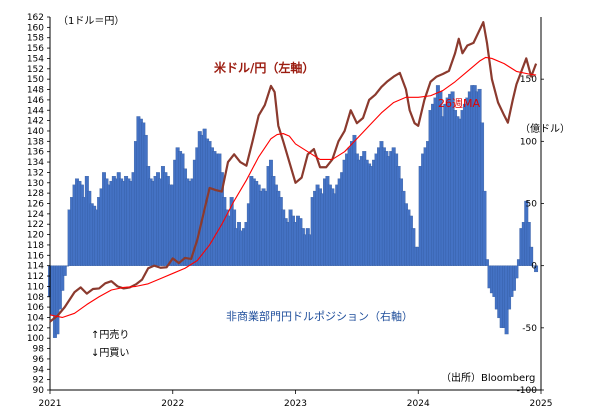 The image size is (605, 415). Describe the element at coordinates (35, 236) in the screenshot. I see `left-tick-label: 120` at that location.